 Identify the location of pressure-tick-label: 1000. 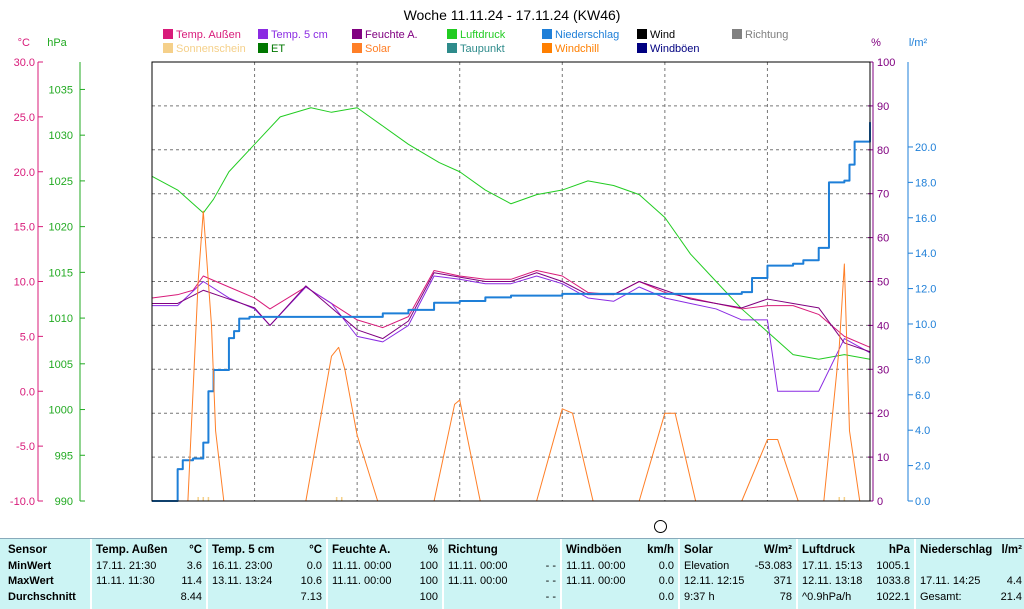
(61, 411).